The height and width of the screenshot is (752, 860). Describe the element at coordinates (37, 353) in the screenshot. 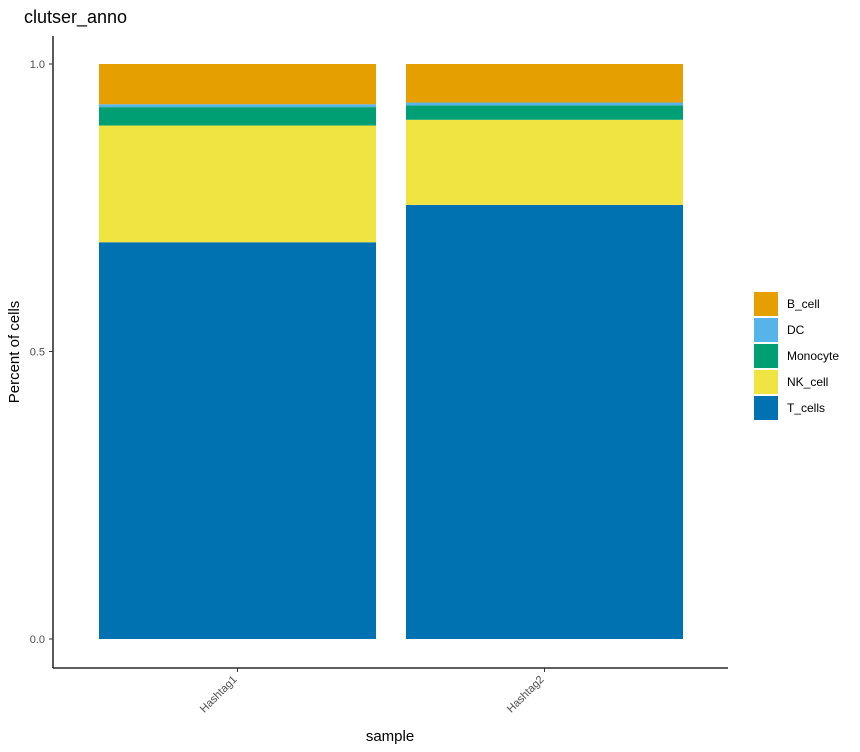

I see `y-tick-label: 0.5` at that location.